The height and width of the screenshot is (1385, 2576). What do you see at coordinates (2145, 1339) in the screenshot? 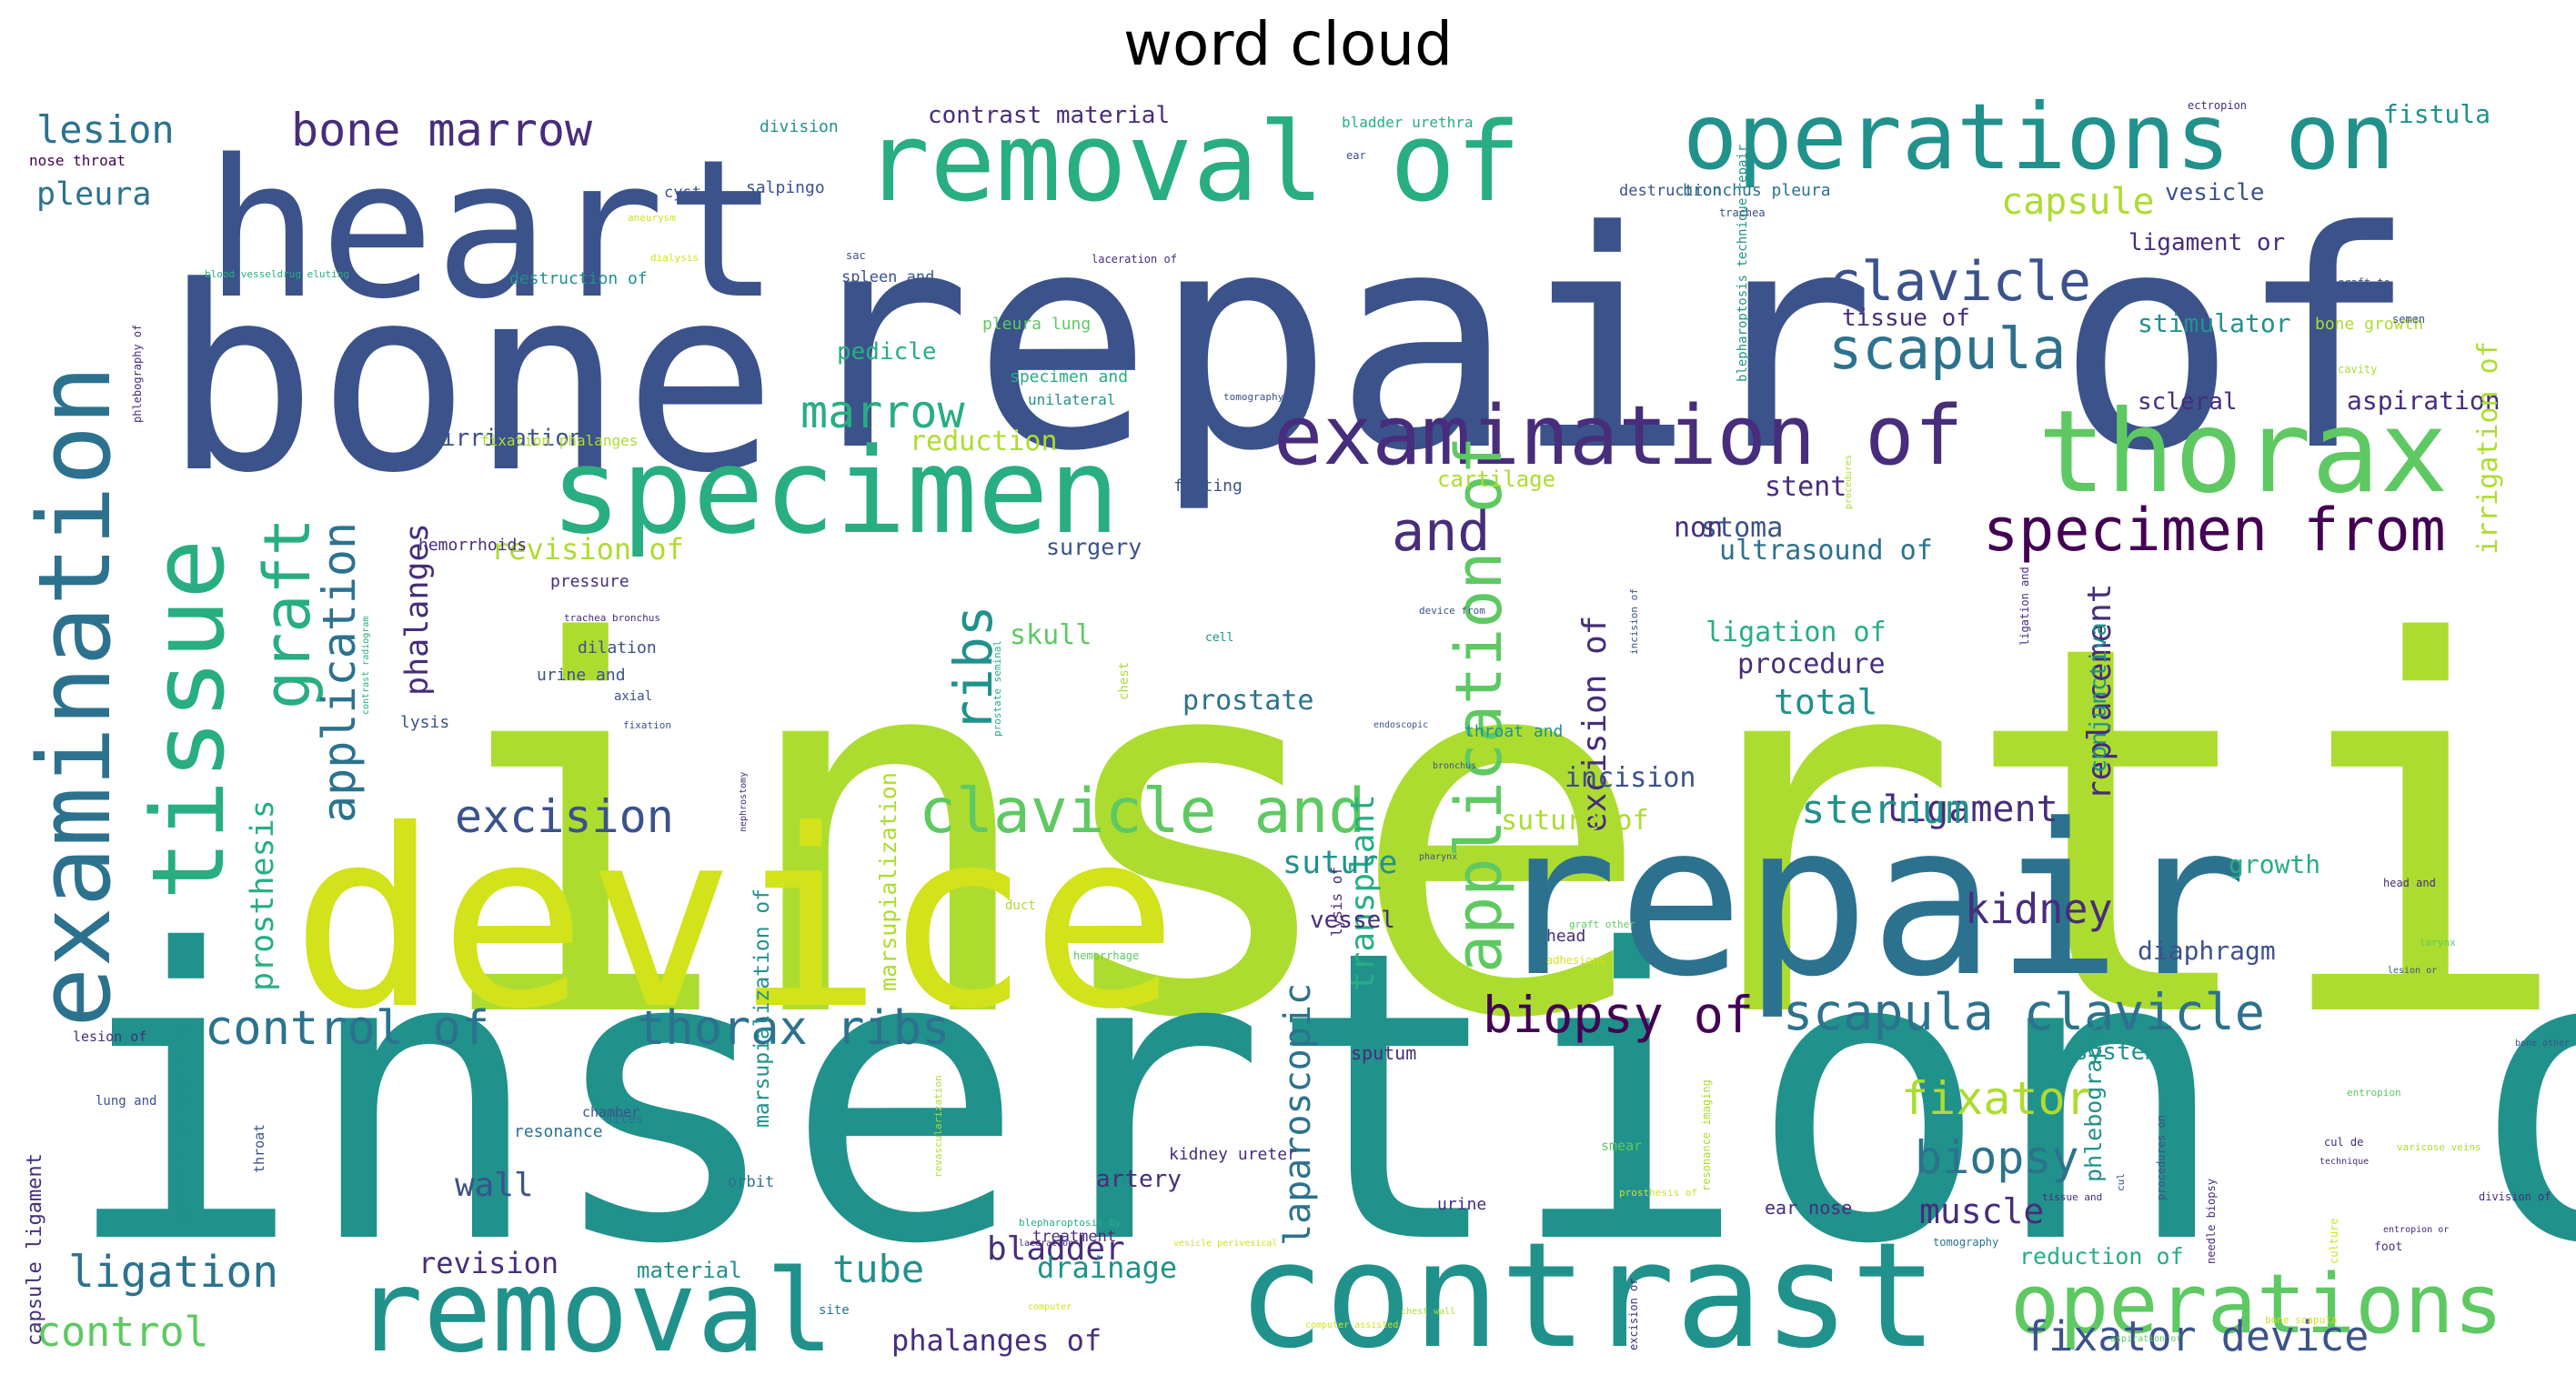
I see `word-aspiration-of: aspiration of` at bounding box center [2145, 1339].